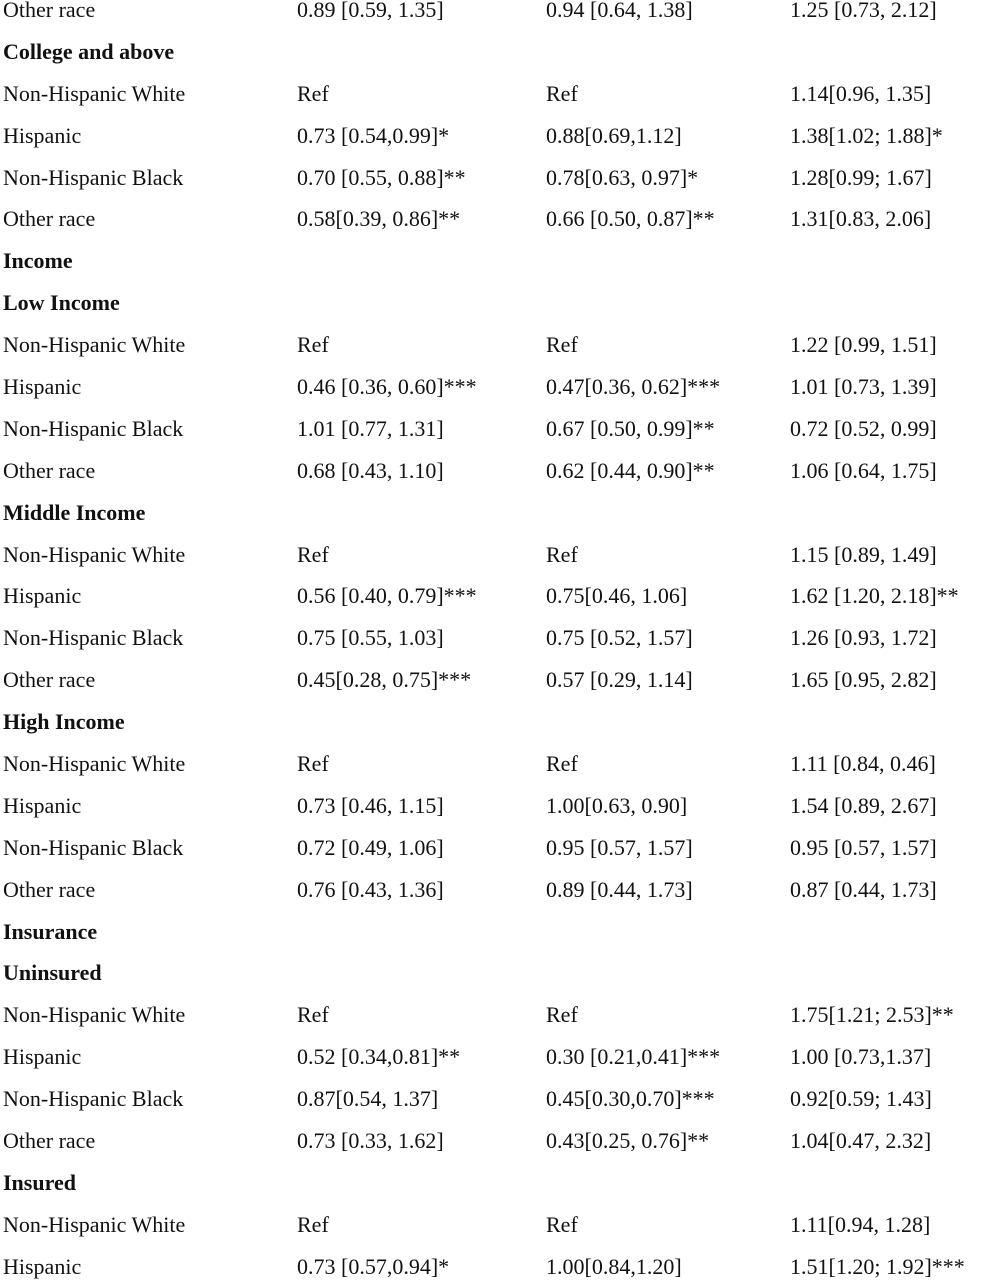  Describe the element at coordinates (491, 1183) in the screenshot. I see `section-heading-row: Insured` at that location.